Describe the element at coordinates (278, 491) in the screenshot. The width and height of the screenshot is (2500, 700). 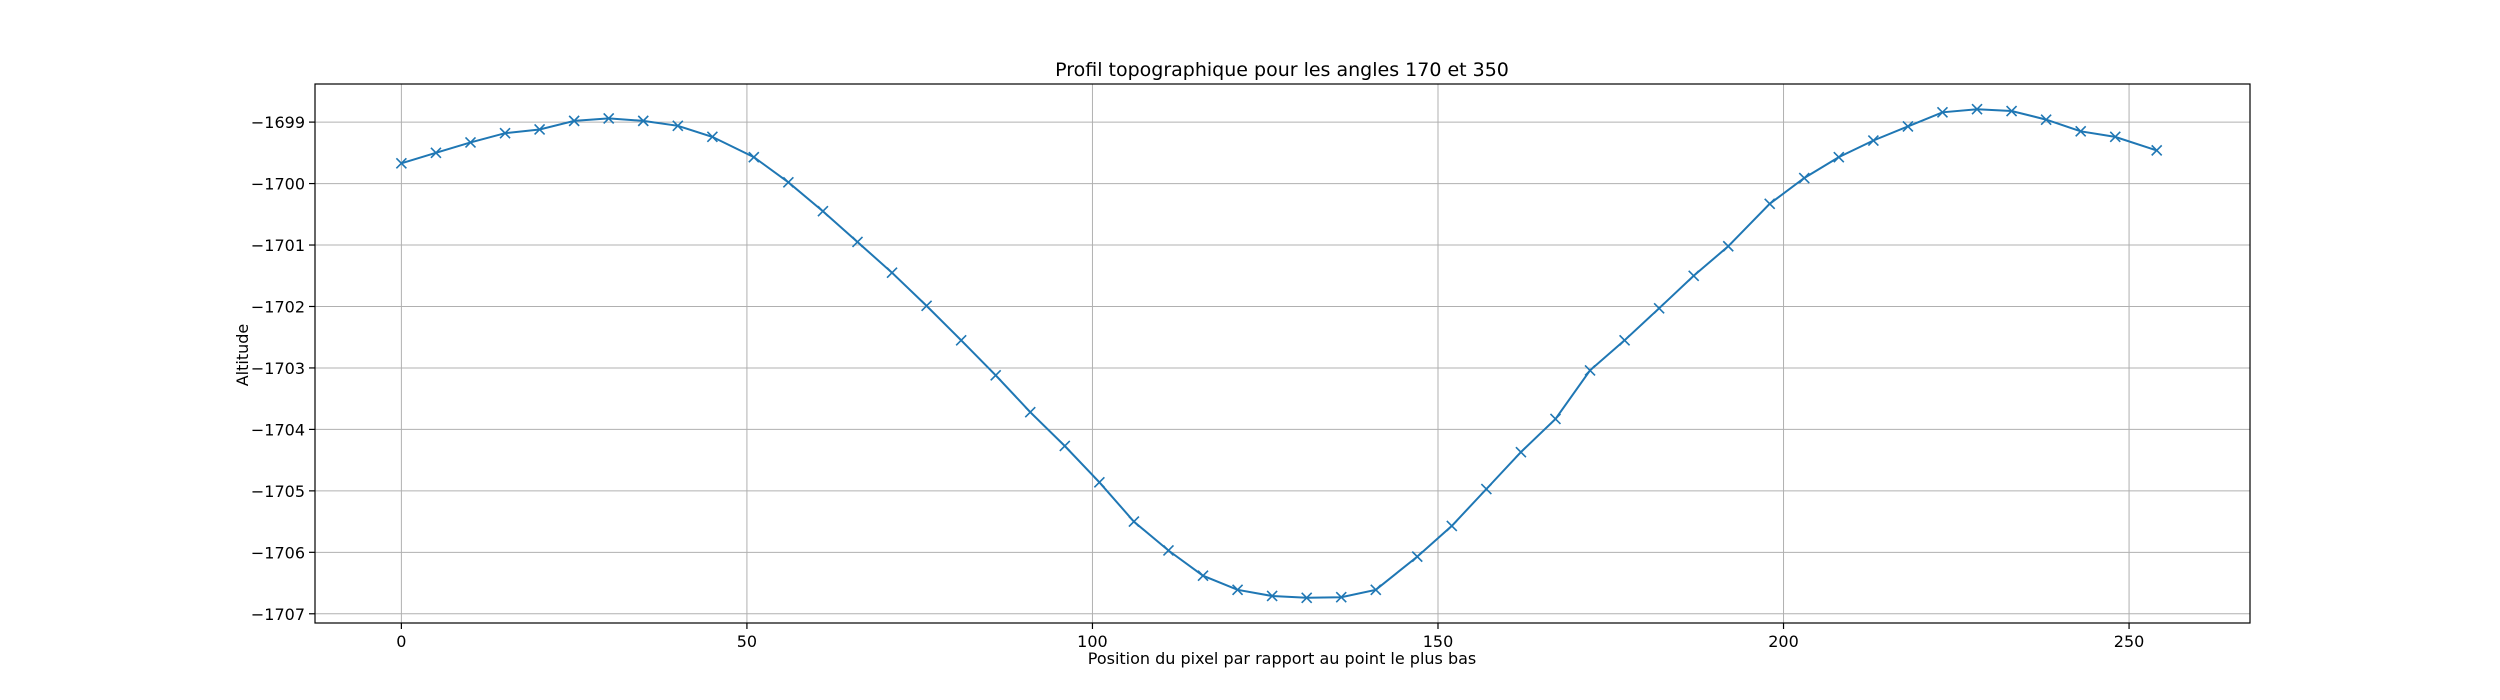
I see `y-tick-label: −1705` at that location.